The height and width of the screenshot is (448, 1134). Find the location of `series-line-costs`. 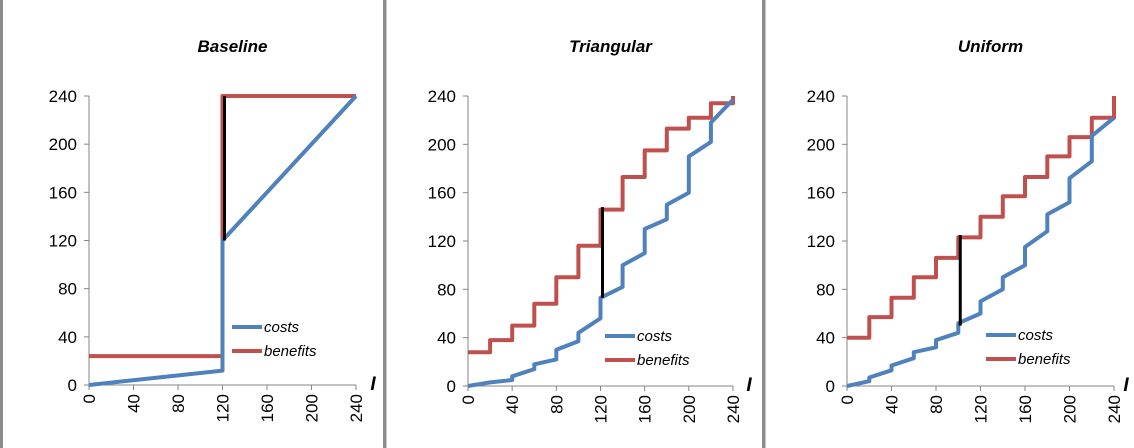

series-line-costs is located at coordinates (981, 252).